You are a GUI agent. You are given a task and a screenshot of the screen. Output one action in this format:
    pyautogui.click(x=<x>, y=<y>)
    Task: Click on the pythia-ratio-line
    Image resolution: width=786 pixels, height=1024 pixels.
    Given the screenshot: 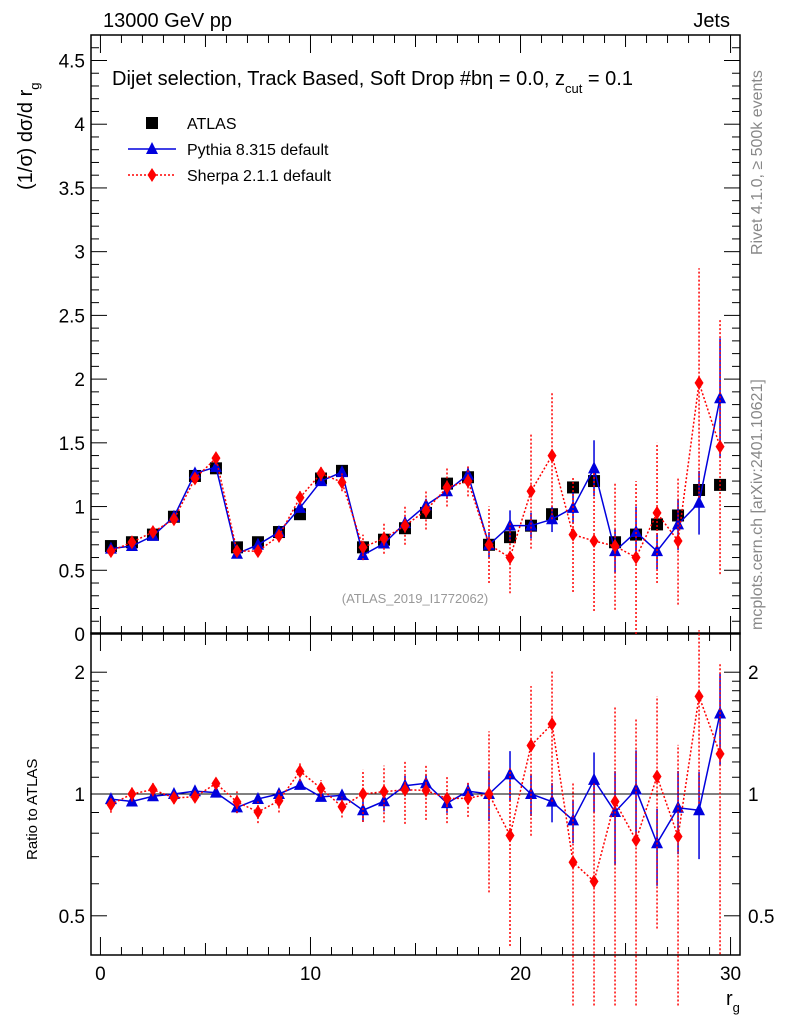 What is the action you would take?
    pyautogui.click(x=415, y=779)
    